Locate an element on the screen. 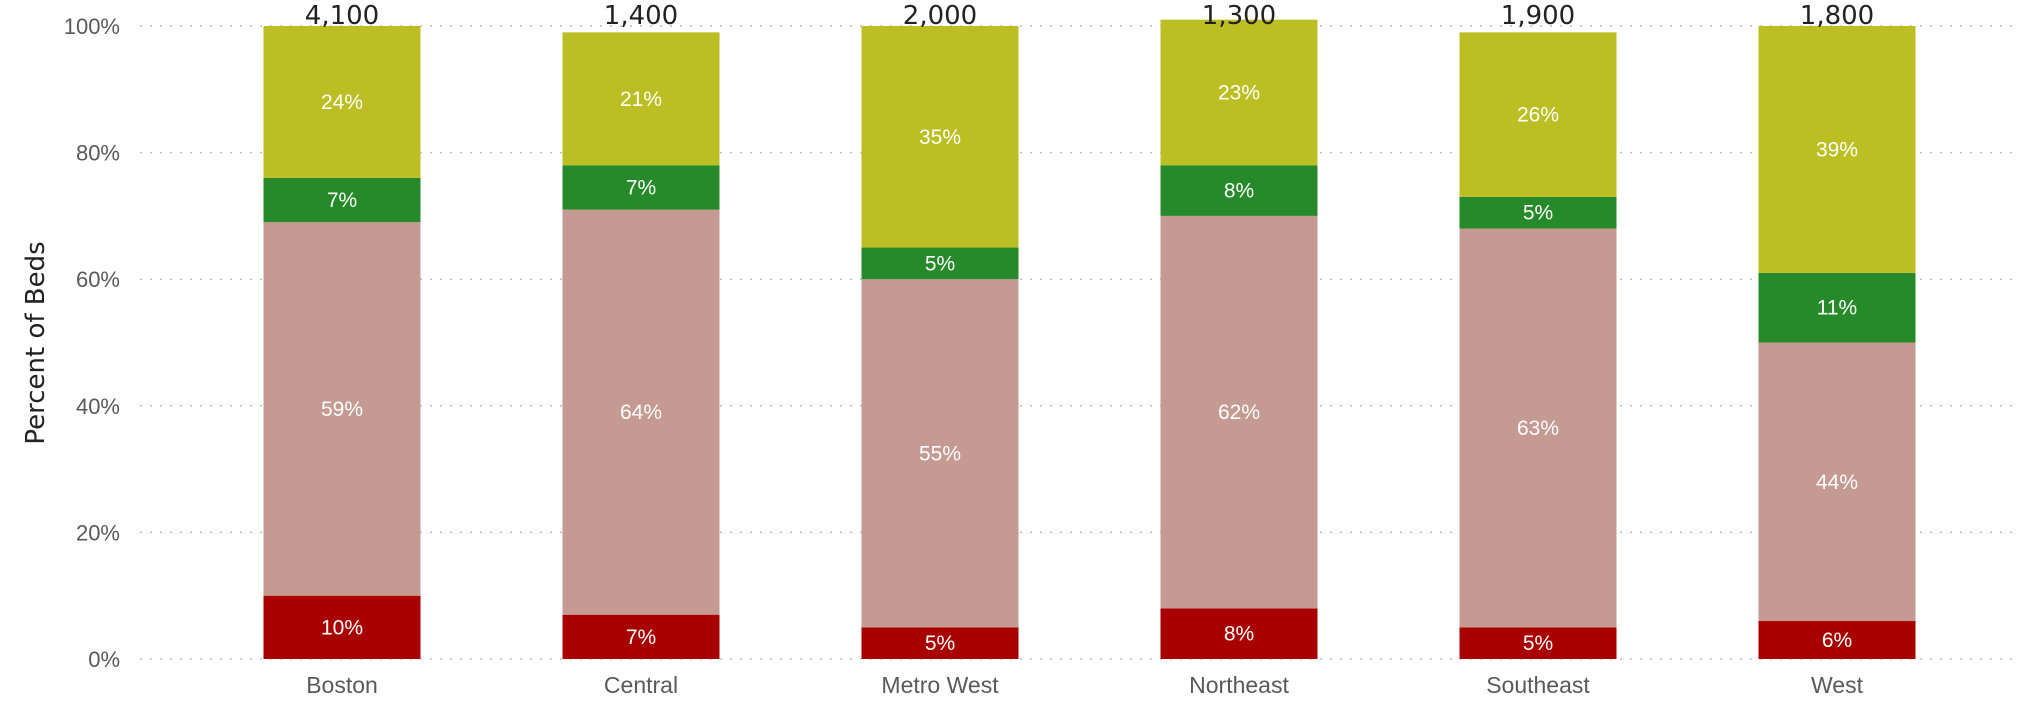 This screenshot has height=703, width=2037. segment-value-label: 63% is located at coordinates (1538, 428).